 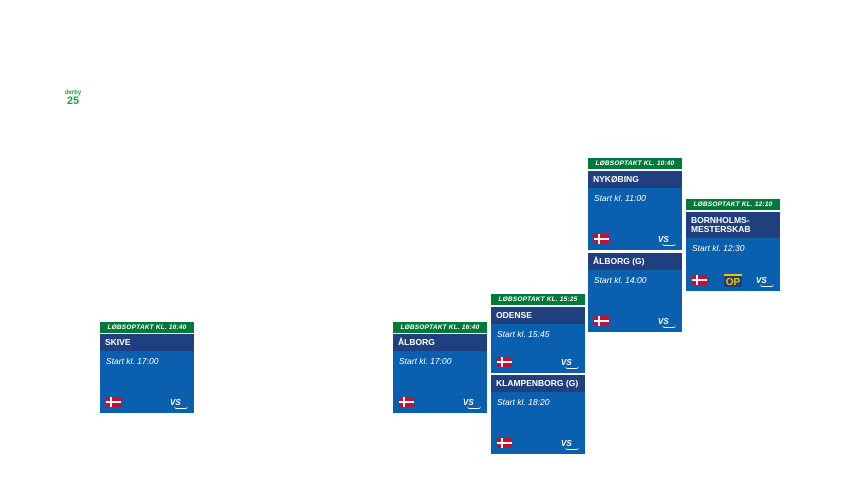 What do you see at coordinates (523, 334) in the screenshot?
I see `race-start-time: Start kl. 15:45` at bounding box center [523, 334].